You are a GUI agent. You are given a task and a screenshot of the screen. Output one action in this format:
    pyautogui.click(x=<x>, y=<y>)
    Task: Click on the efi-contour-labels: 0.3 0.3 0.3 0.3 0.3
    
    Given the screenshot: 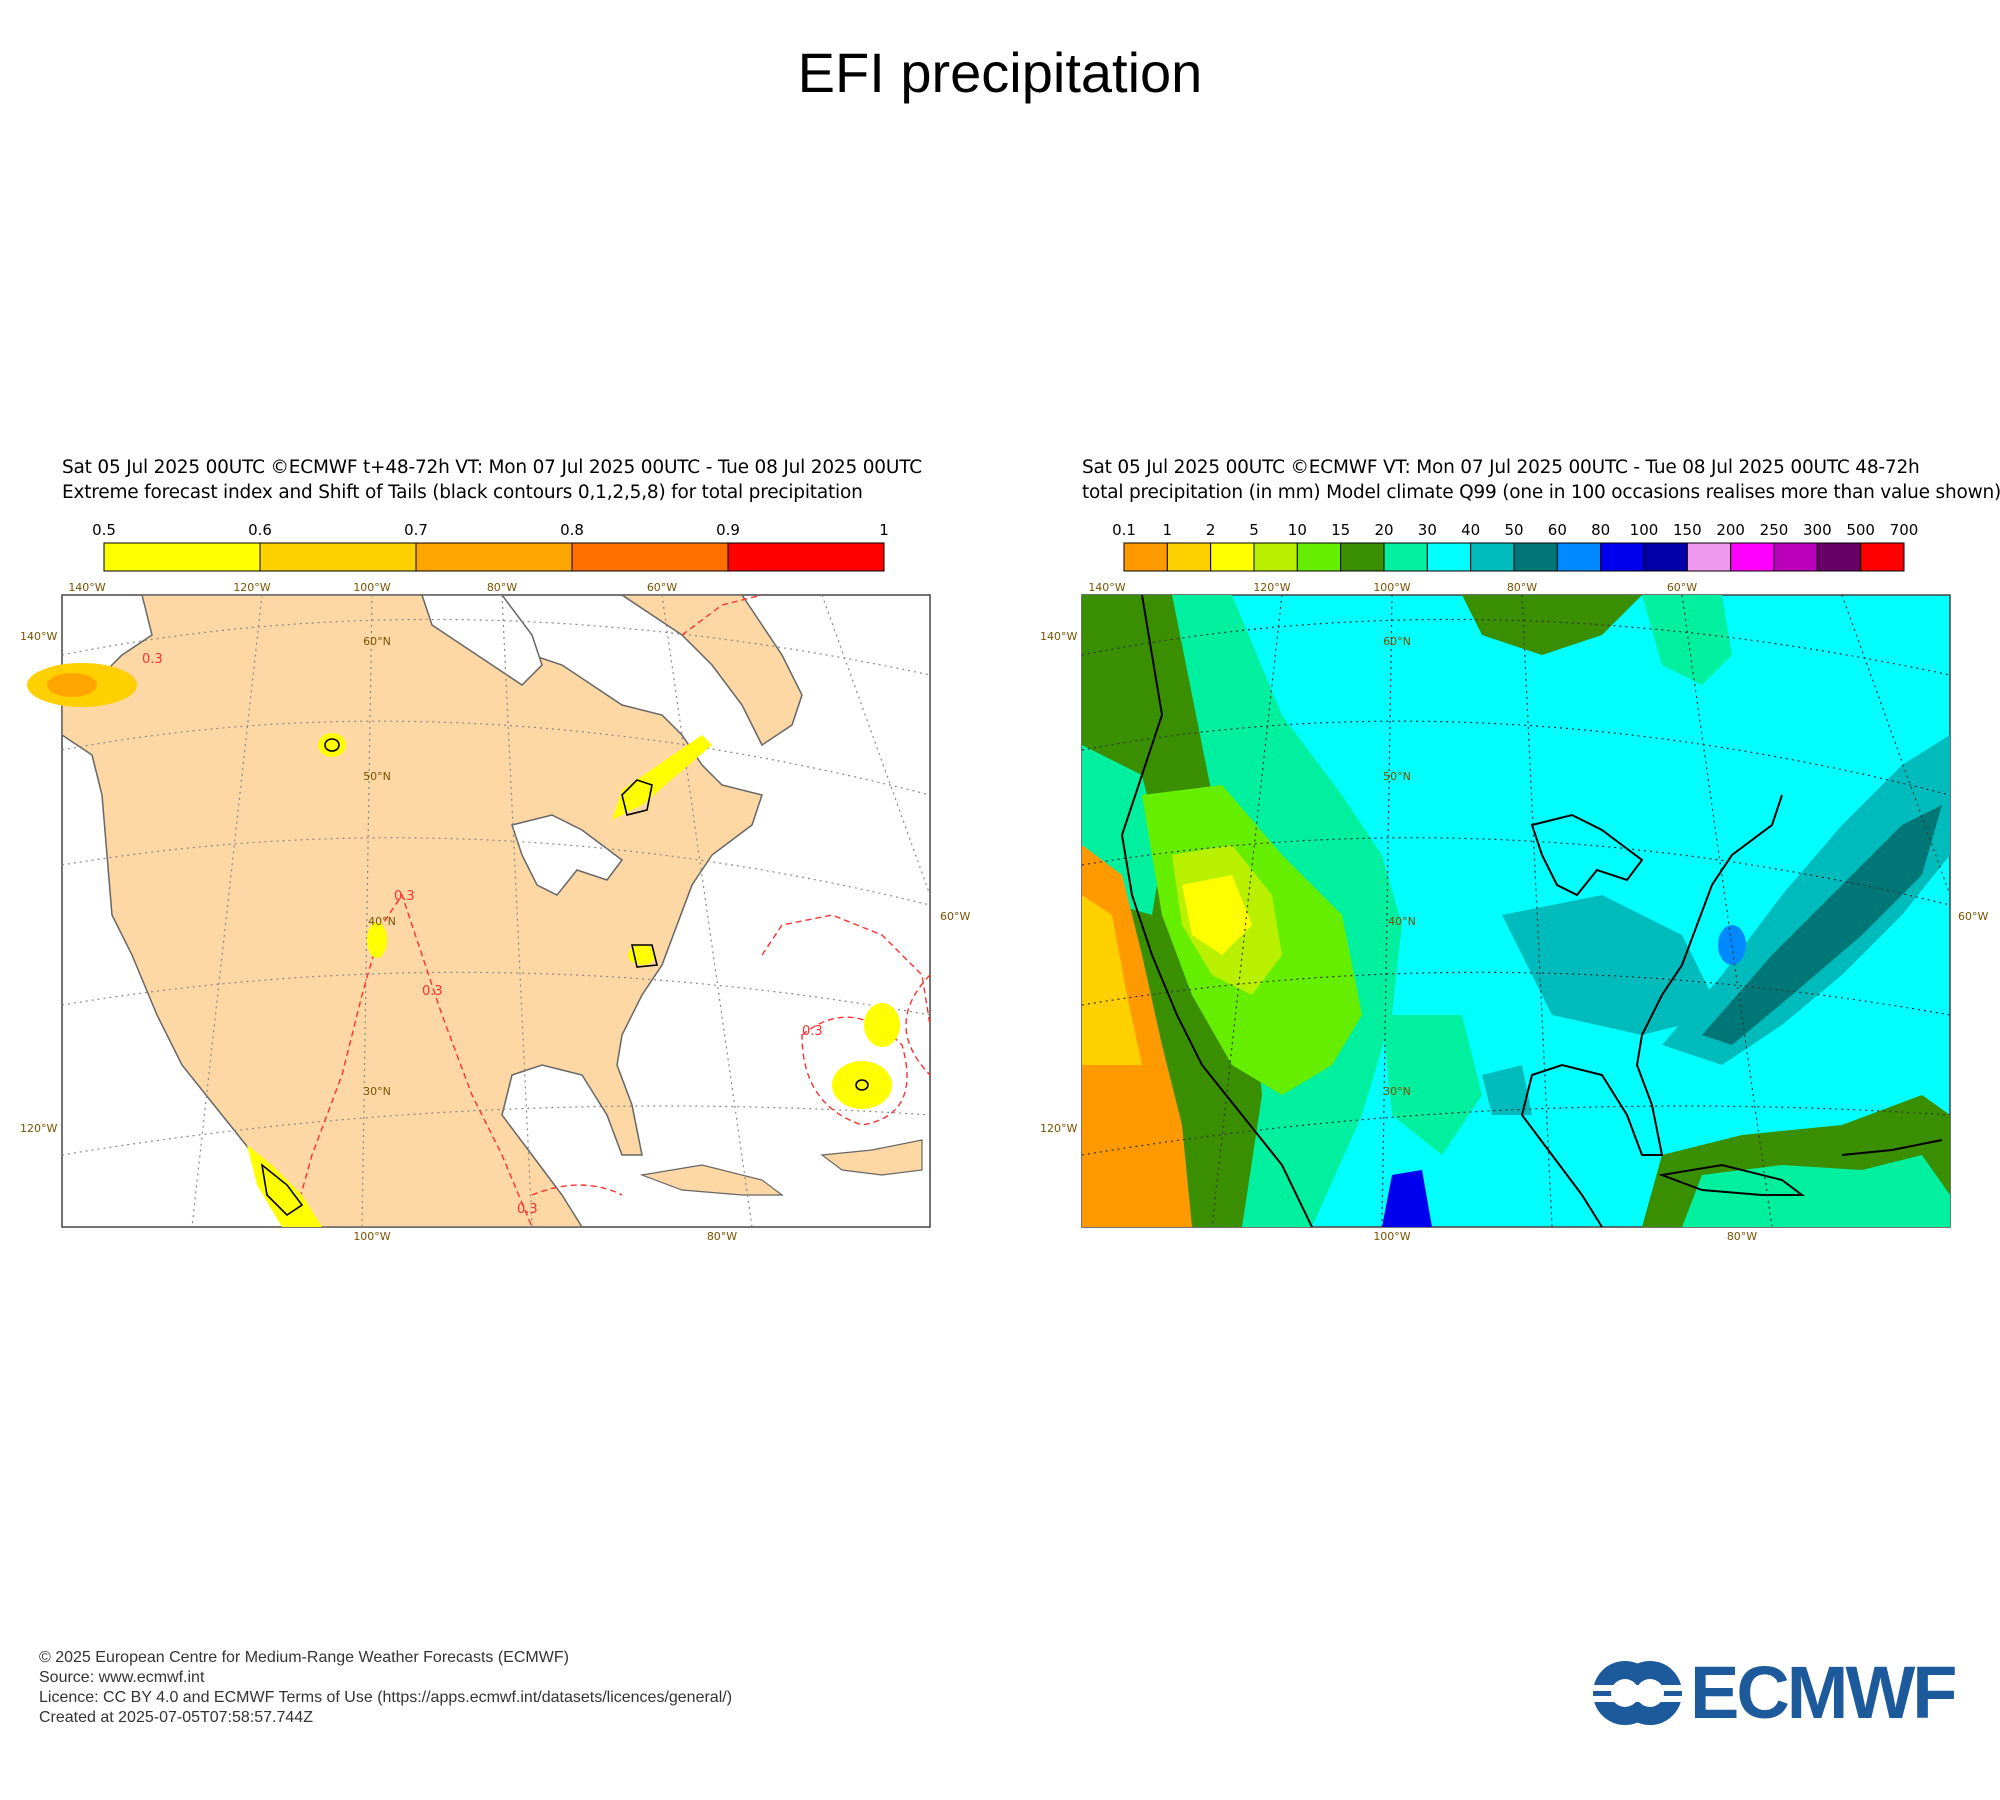 What is the action you would take?
    pyautogui.click(x=482, y=934)
    